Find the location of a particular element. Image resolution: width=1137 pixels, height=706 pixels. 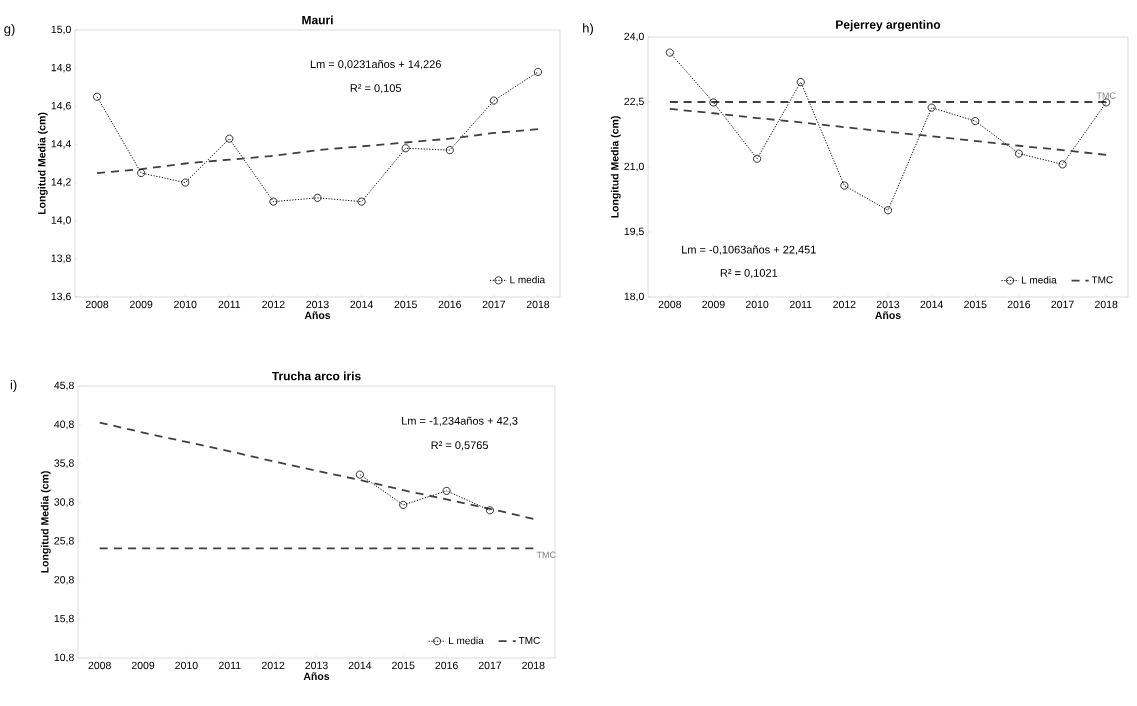

chart-title: Pejerrey argentino is located at coordinates (888, 26).